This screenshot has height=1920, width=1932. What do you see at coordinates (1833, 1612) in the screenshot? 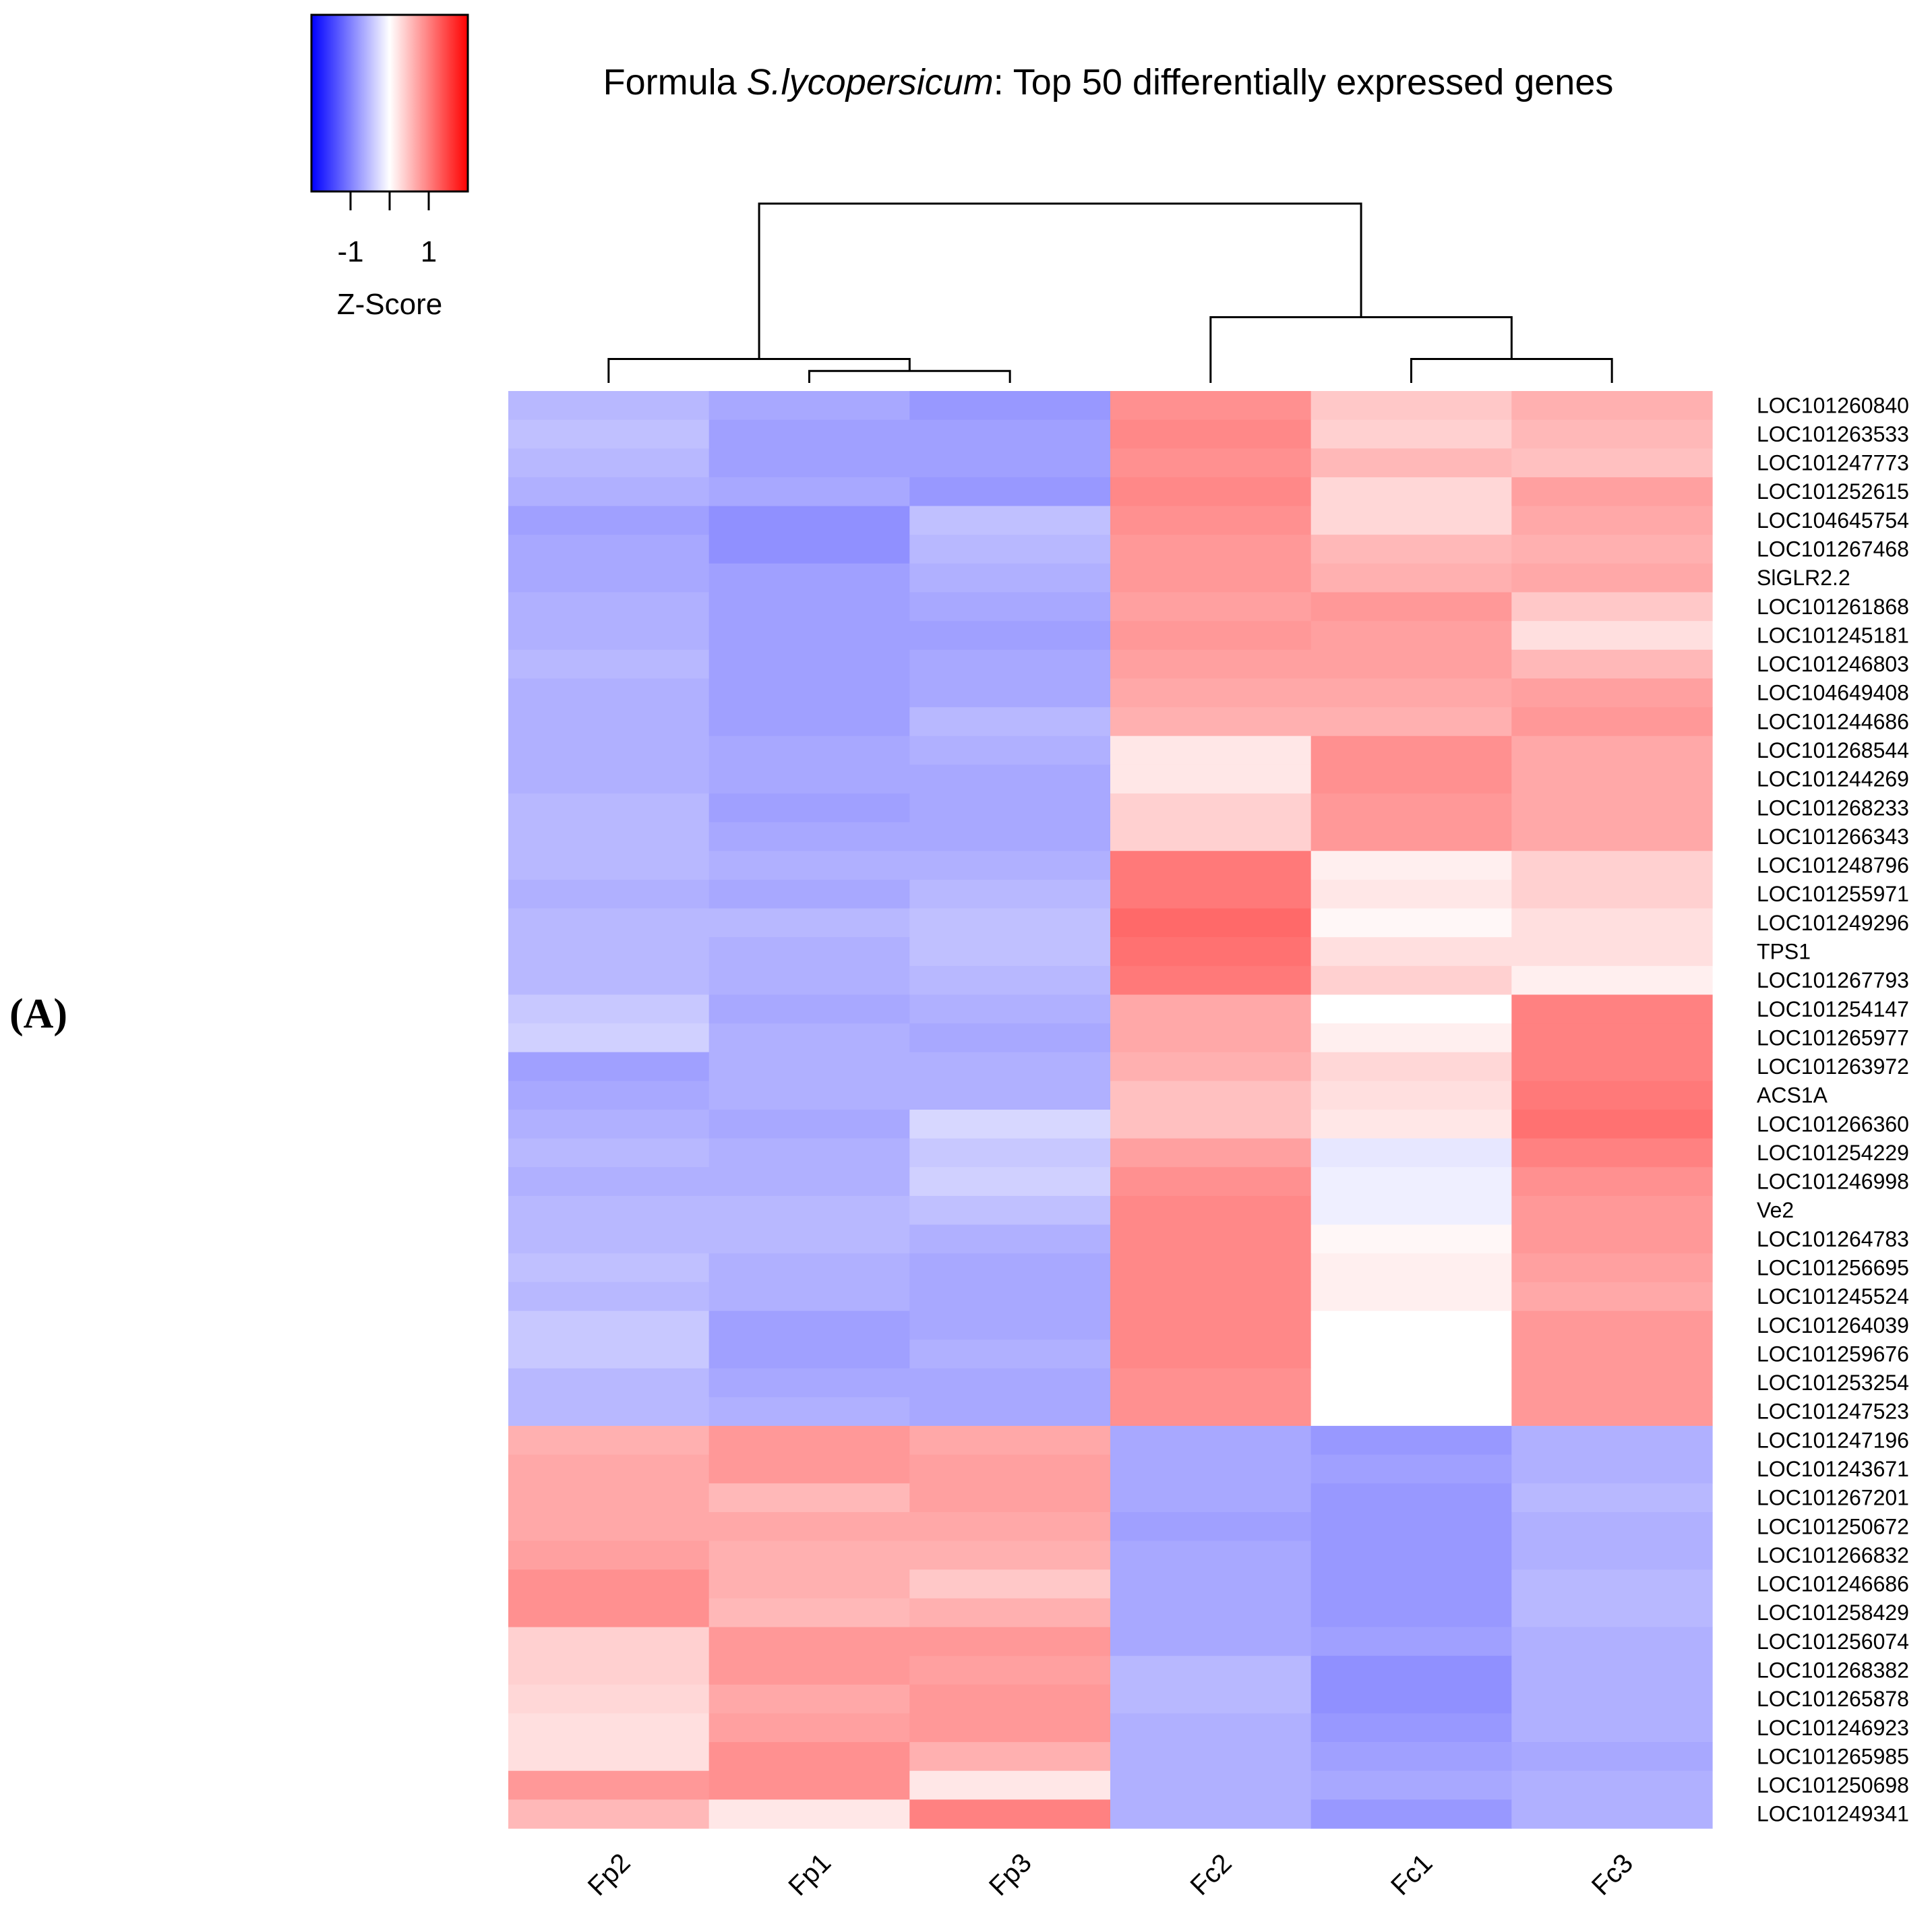
I see `row-label: LOC101258429` at bounding box center [1833, 1612].